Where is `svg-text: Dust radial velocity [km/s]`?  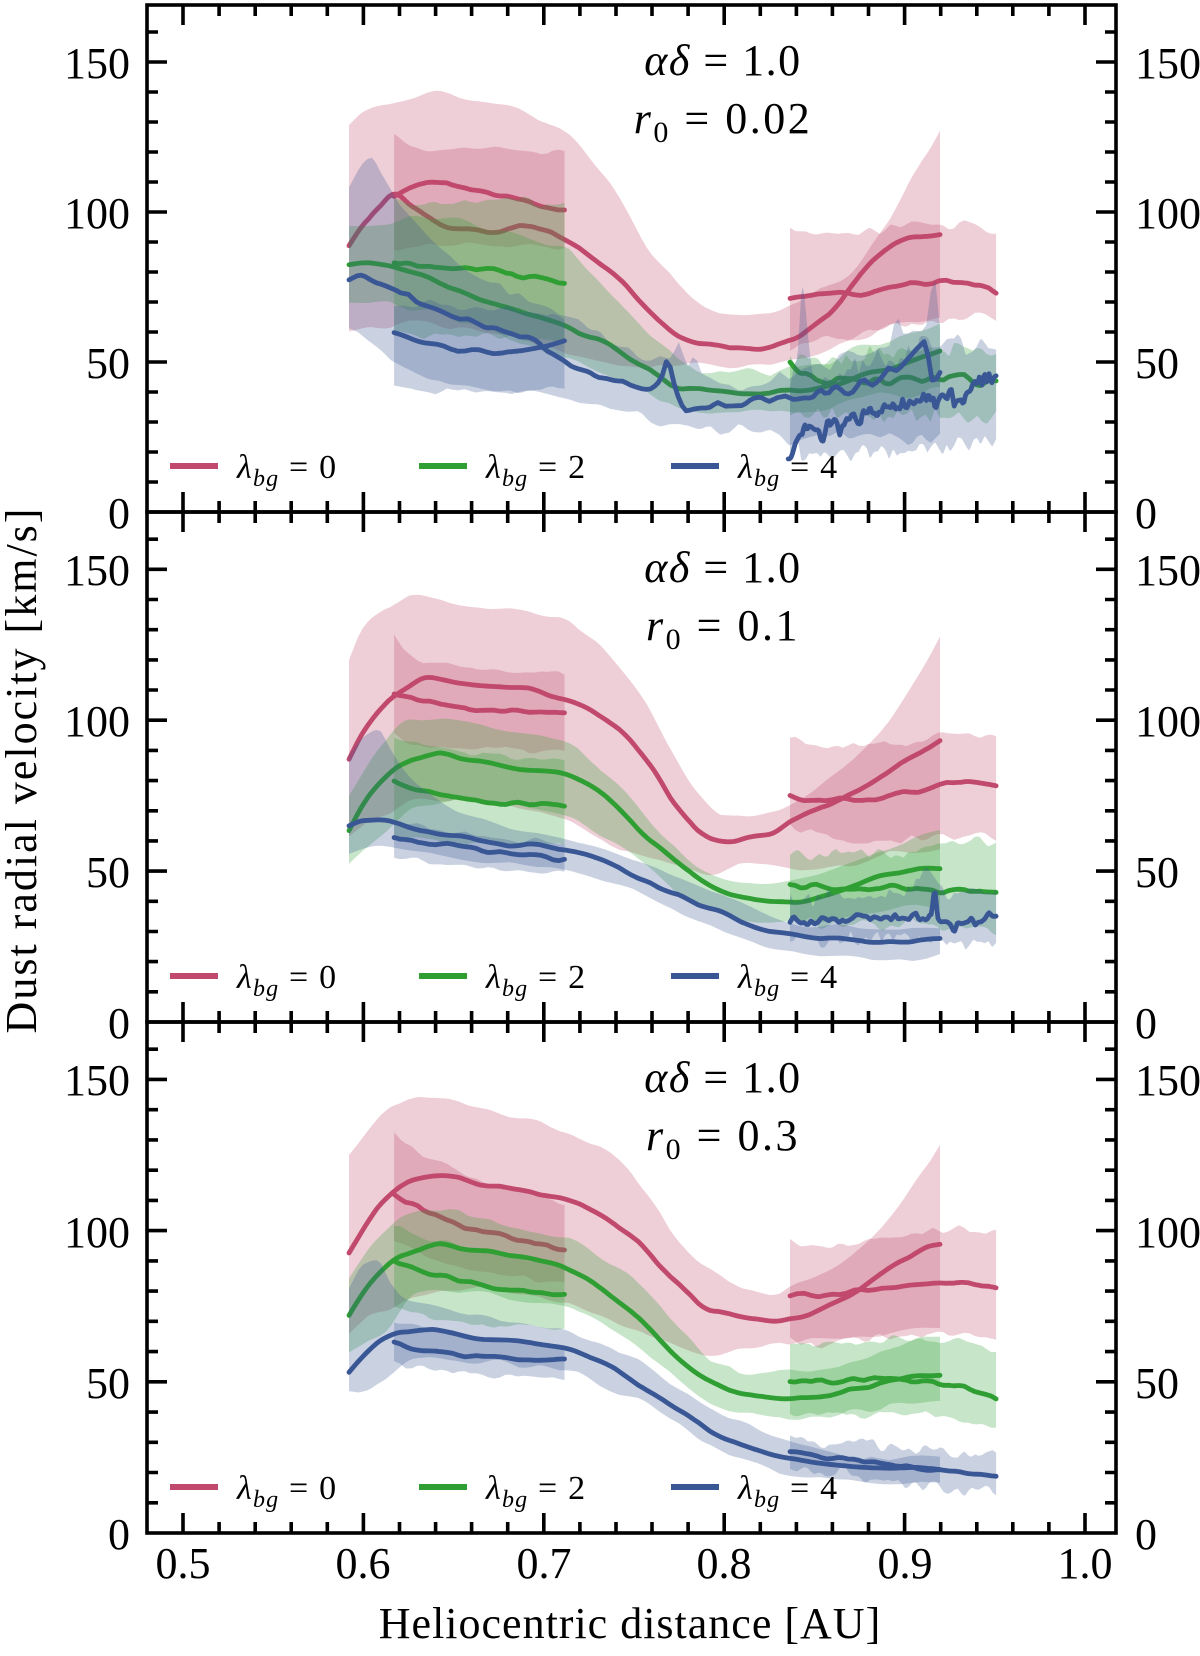
svg-text: Dust radial velocity [km/s] is located at coordinates (23, 770).